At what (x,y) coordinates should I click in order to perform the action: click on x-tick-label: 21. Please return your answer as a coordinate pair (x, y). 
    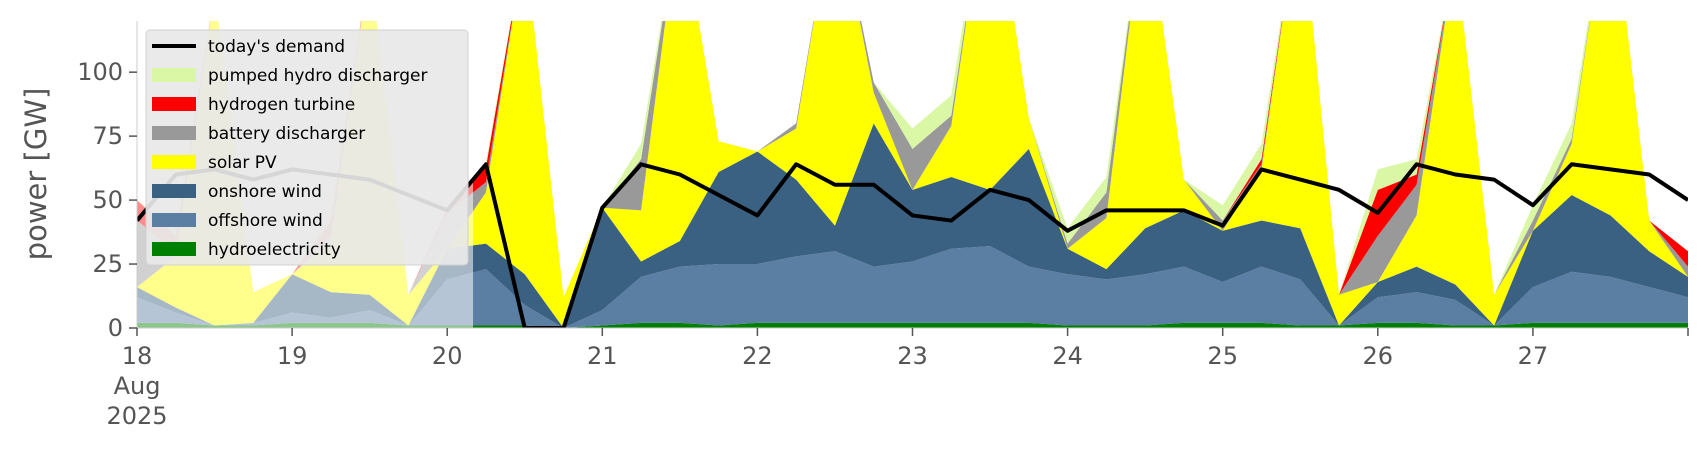
    Looking at the image, I should click on (602, 356).